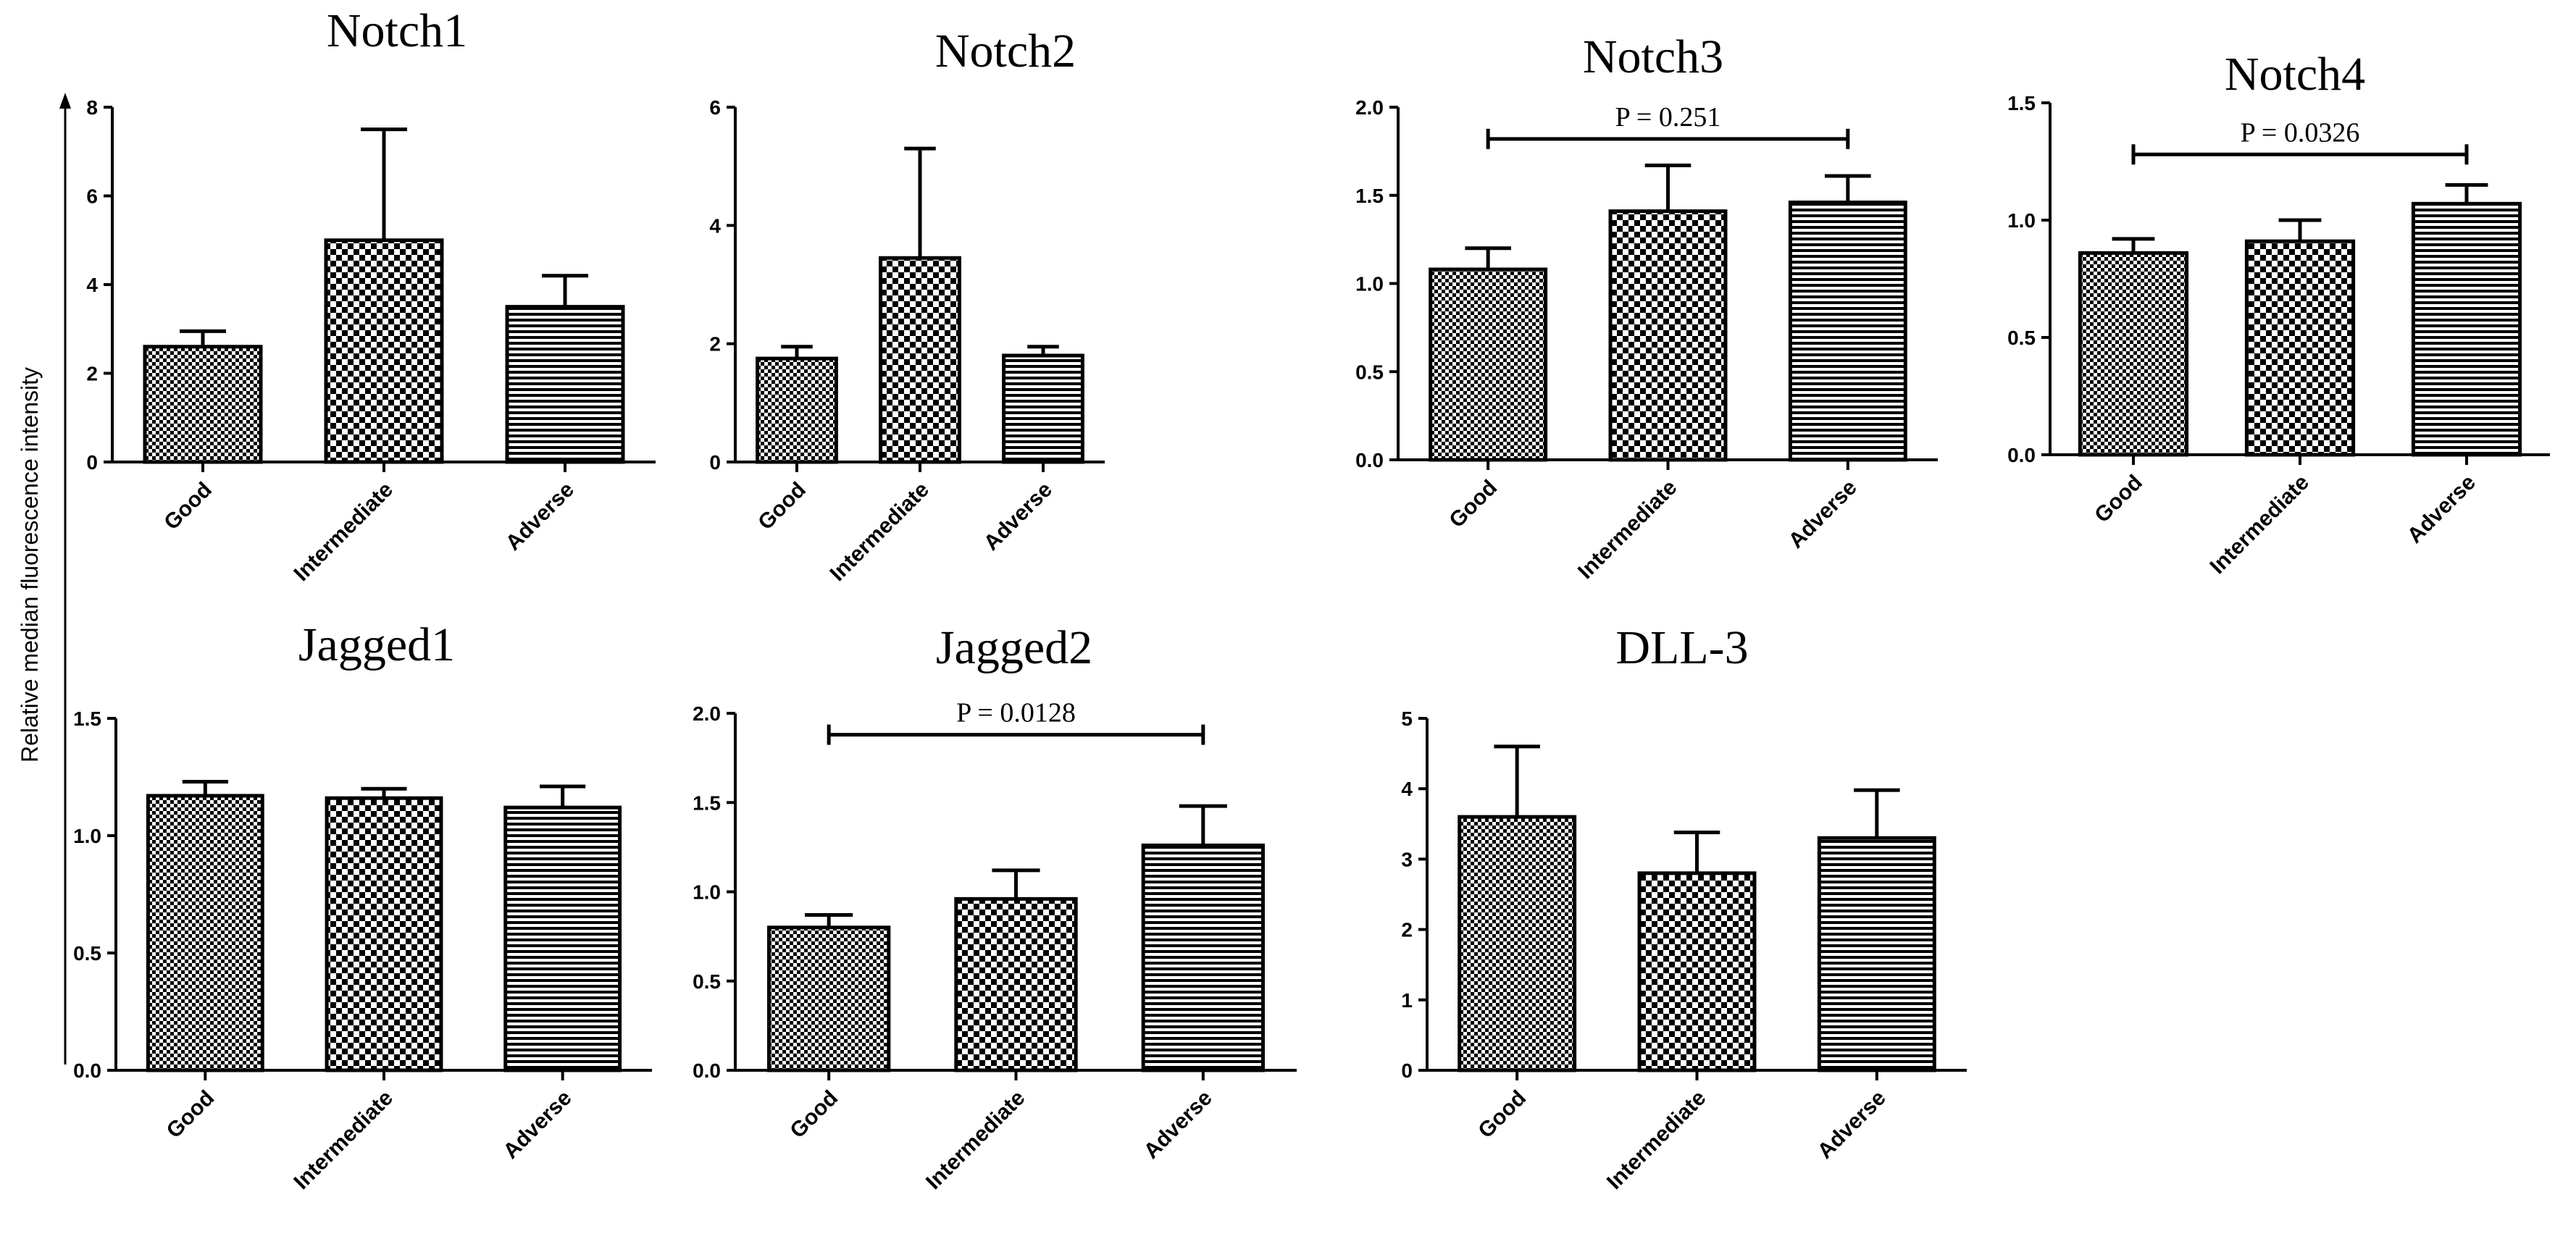 This screenshot has width=2576, height=1239. I want to click on chart-3-ytick-label: 0.0, so click(2021, 455).